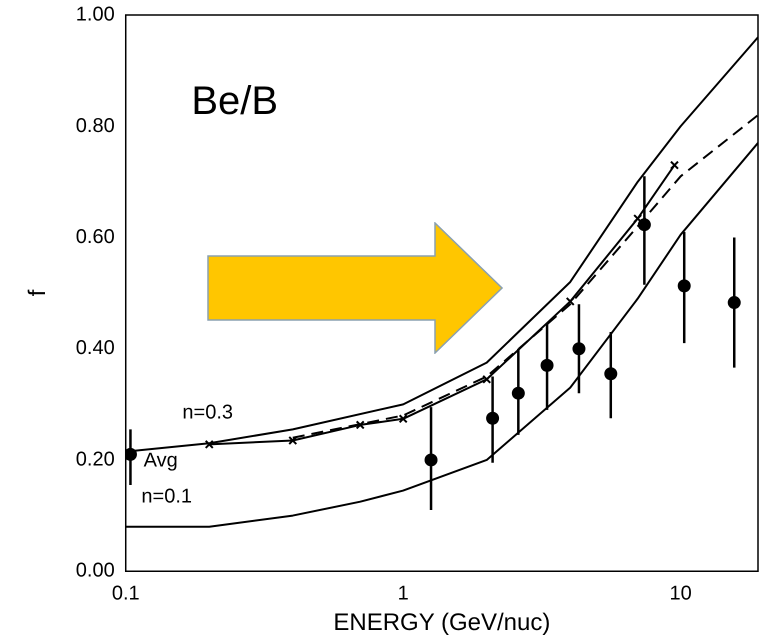 The height and width of the screenshot is (638, 765). What do you see at coordinates (441, 622) in the screenshot?
I see `x-axis-title: ENERGY (GeV/nuc)` at bounding box center [441, 622].